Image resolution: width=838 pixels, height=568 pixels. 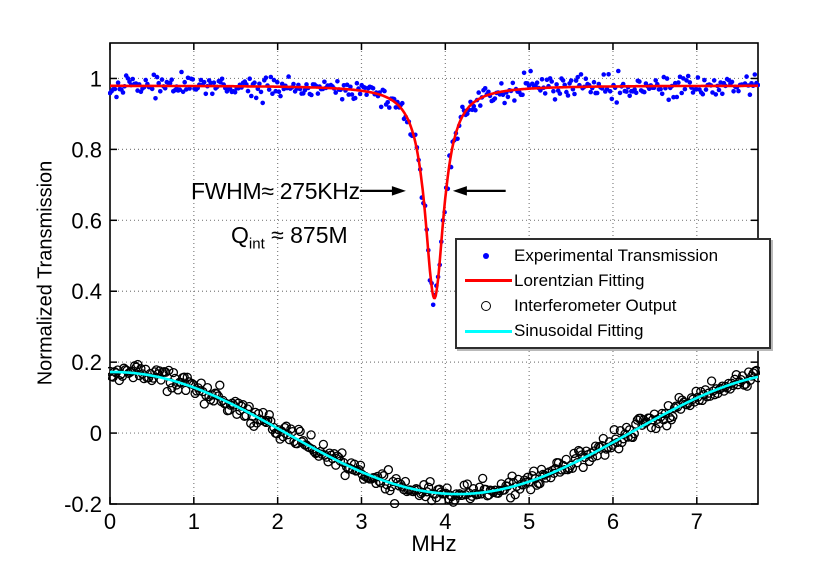 I want to click on red-line-swatch-icon, so click(x=488, y=281).